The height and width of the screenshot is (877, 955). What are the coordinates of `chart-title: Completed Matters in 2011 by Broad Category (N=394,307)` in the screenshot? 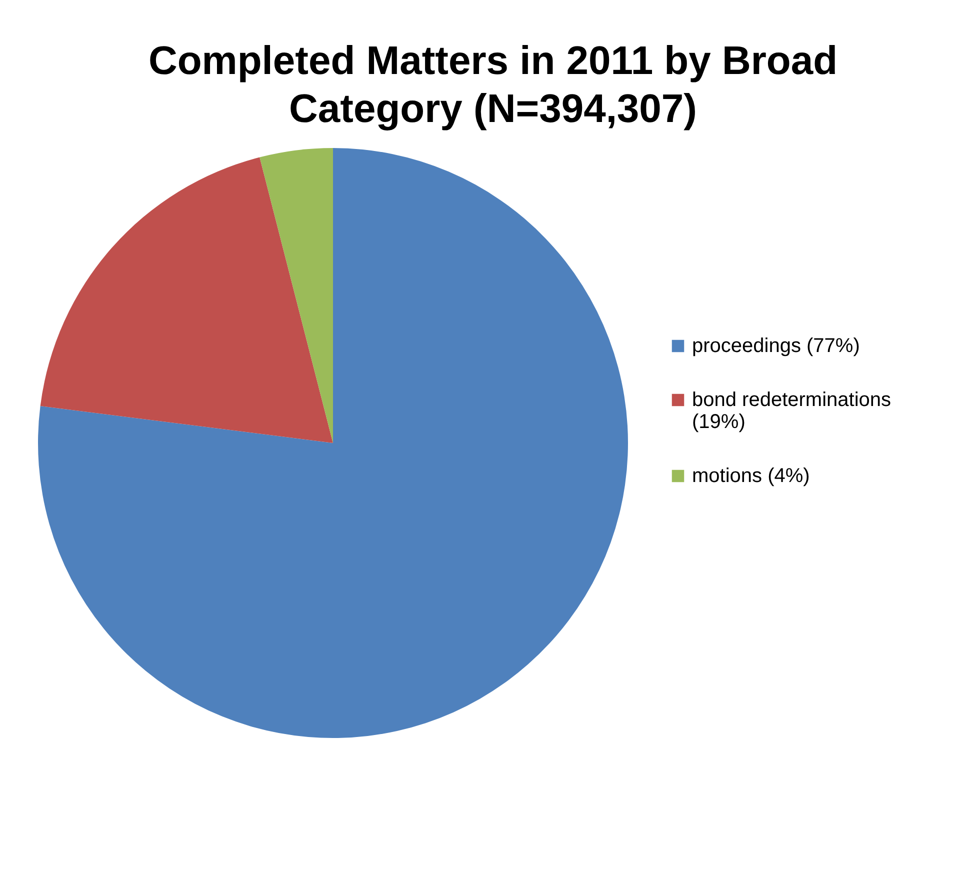 It's located at (493, 85).